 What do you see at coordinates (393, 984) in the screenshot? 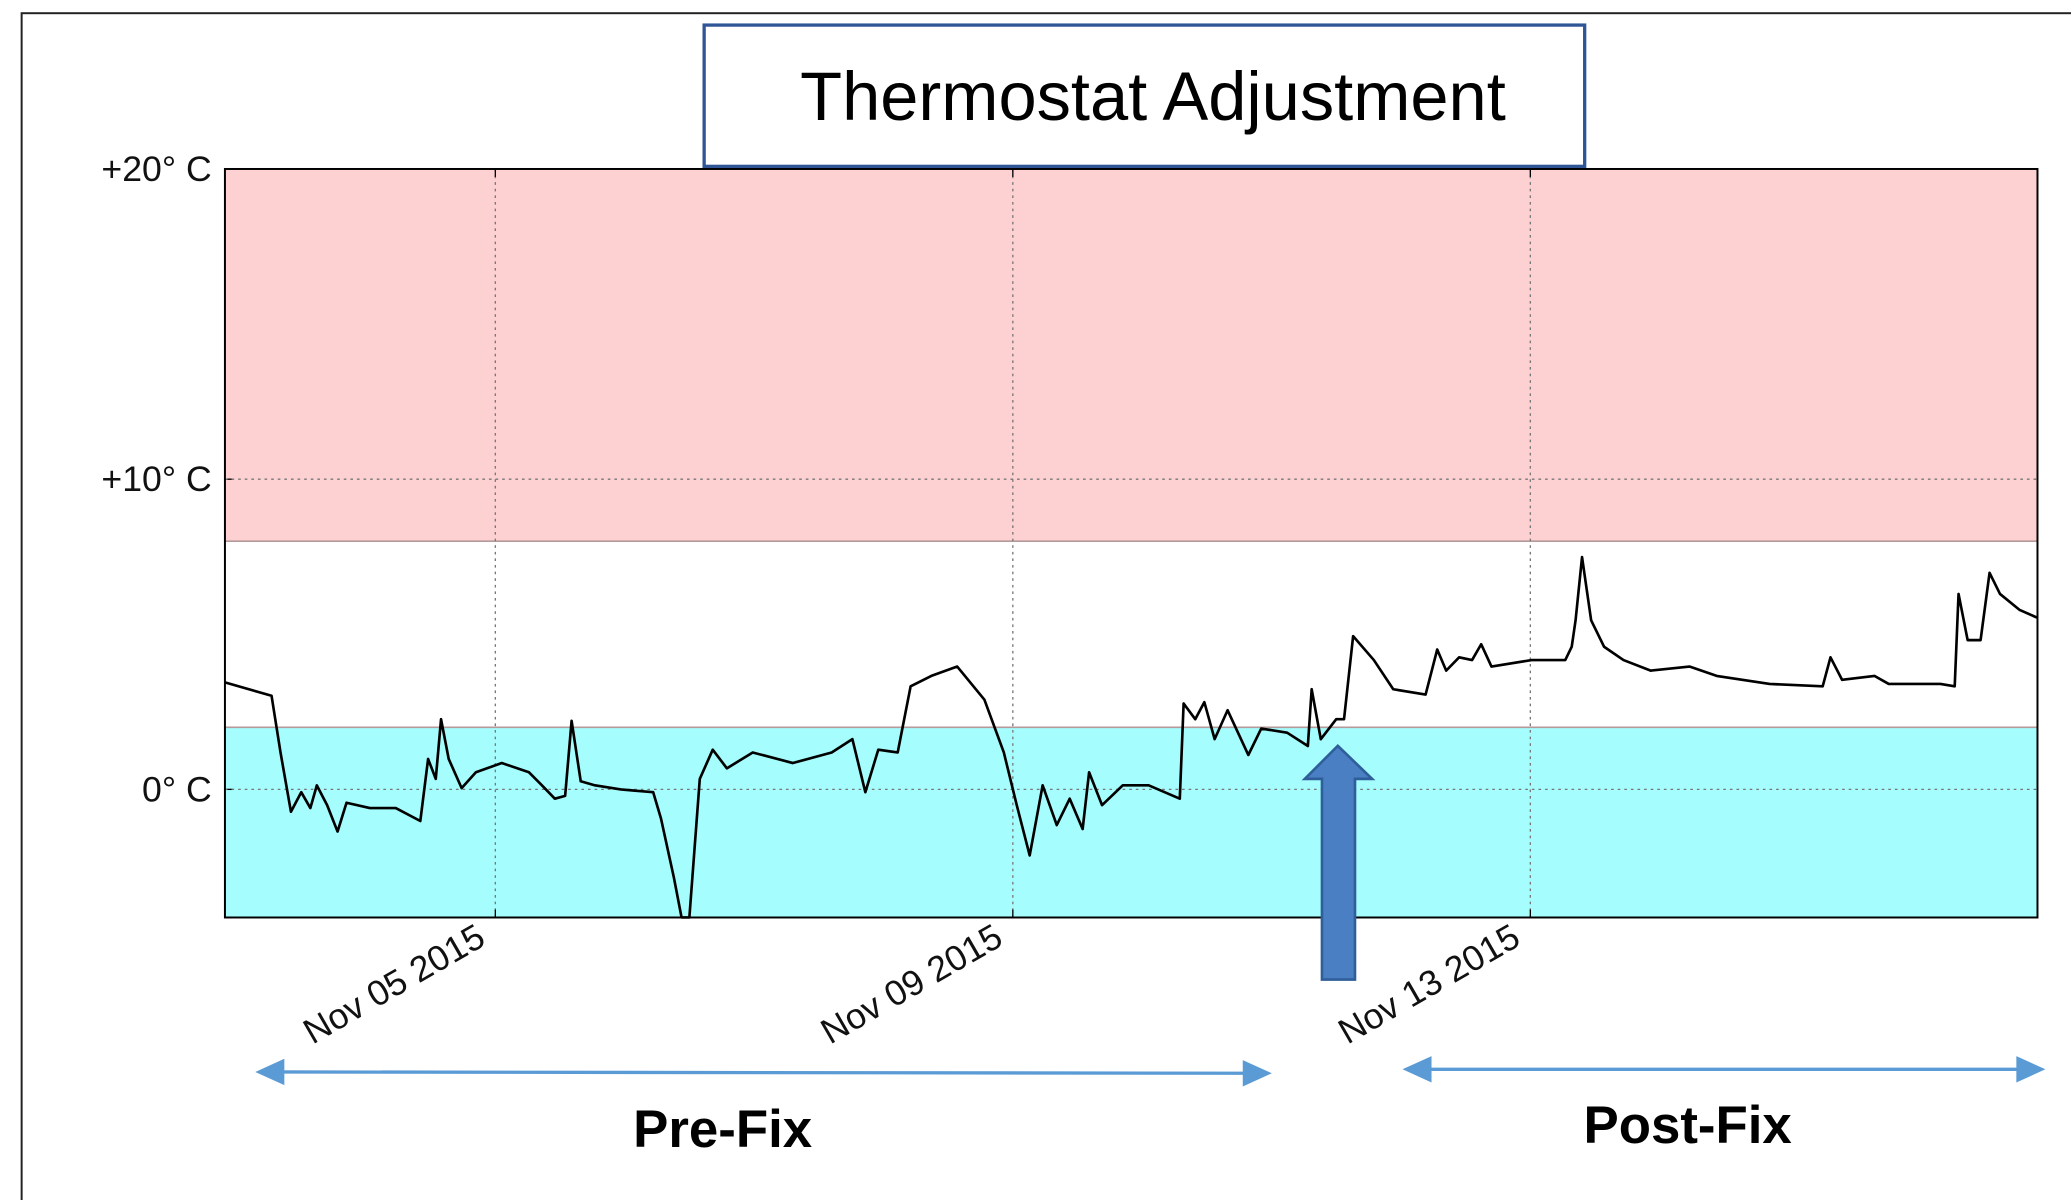
I see `x-tick-label: Nov 05 2015` at bounding box center [393, 984].